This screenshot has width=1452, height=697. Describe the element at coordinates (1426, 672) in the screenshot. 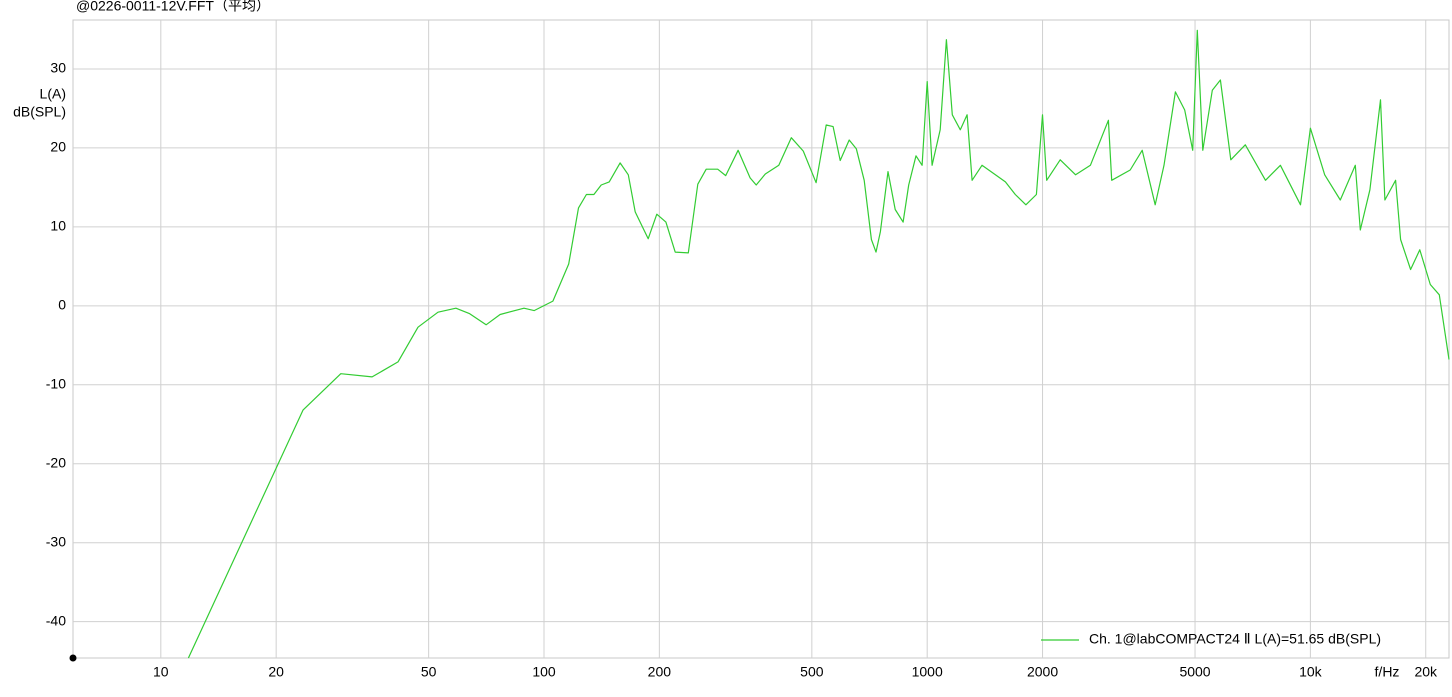

I see `x-tick-label: 20k` at that location.